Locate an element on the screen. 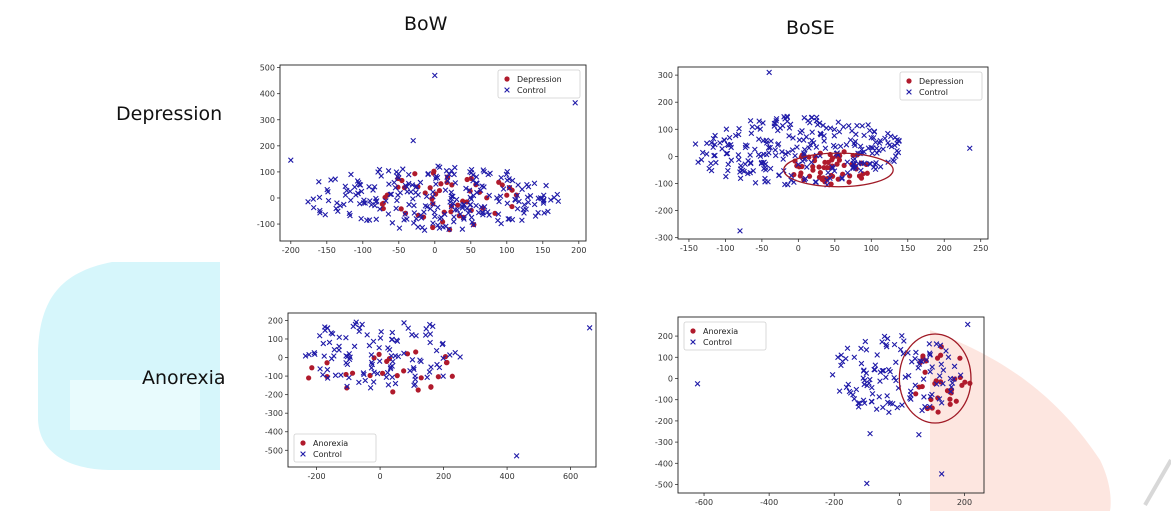 Image resolution: width=1171 pixels, height=511 pixels. column-title-bose: BoSE is located at coordinates (810, 28).